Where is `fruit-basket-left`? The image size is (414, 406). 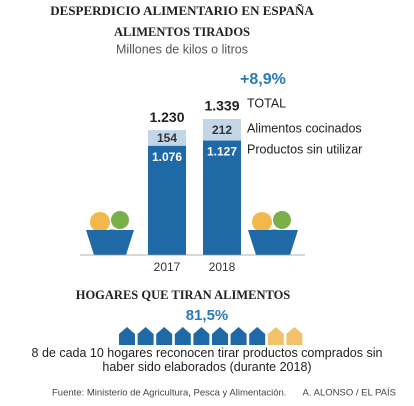 fruit-basket-left is located at coordinates (110, 233).